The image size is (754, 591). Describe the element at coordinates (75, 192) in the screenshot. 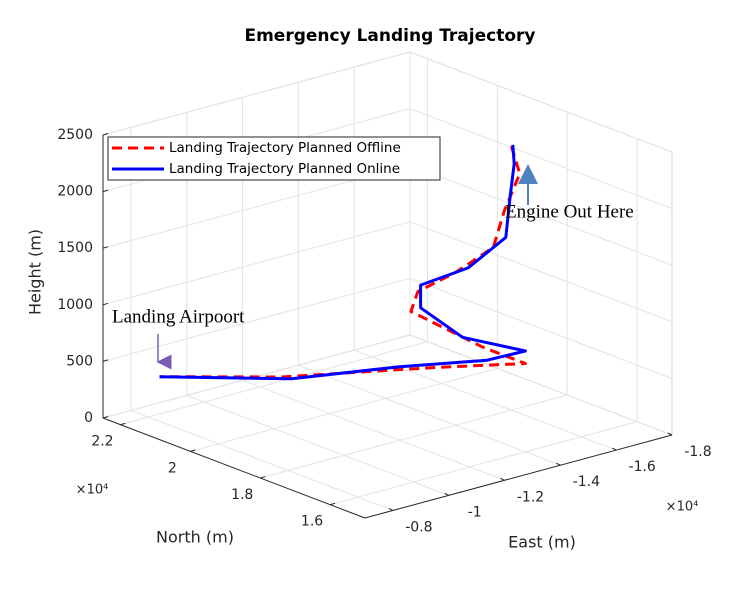

I see `z-tick-label: 2000` at that location.